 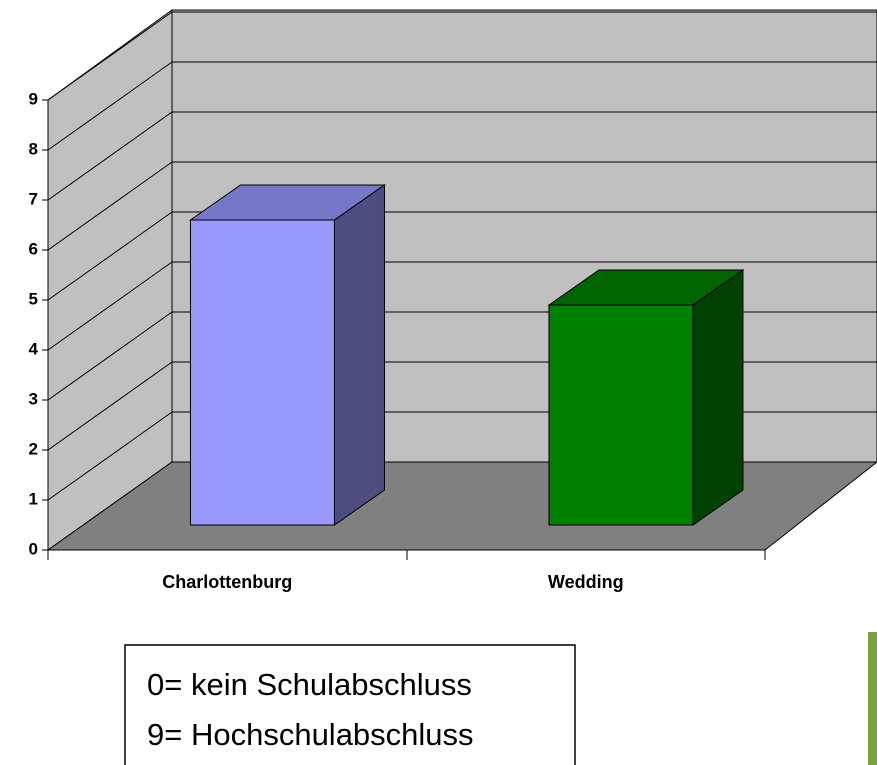 I want to click on y-tick-label: 5, so click(x=33, y=298).